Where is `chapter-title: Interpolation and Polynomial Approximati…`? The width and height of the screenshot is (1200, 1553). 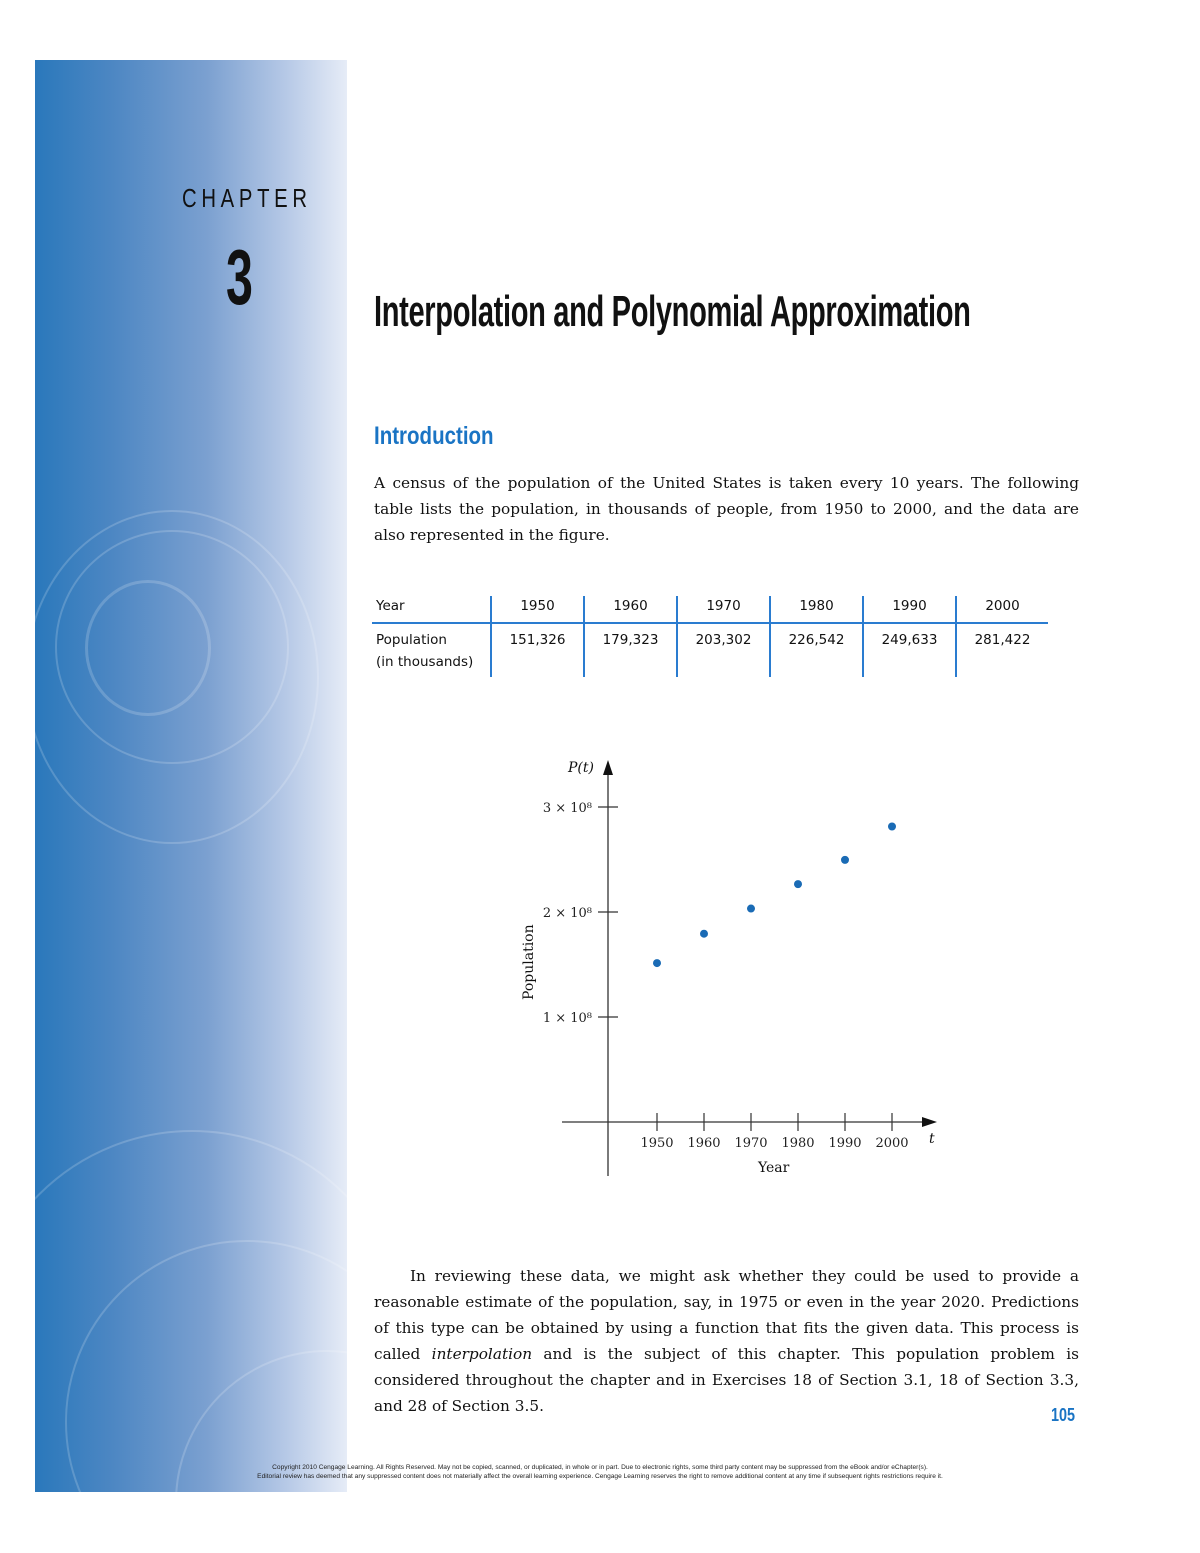
chapter-title: Interpolation and Polynomial Approximati… is located at coordinates (672, 311).